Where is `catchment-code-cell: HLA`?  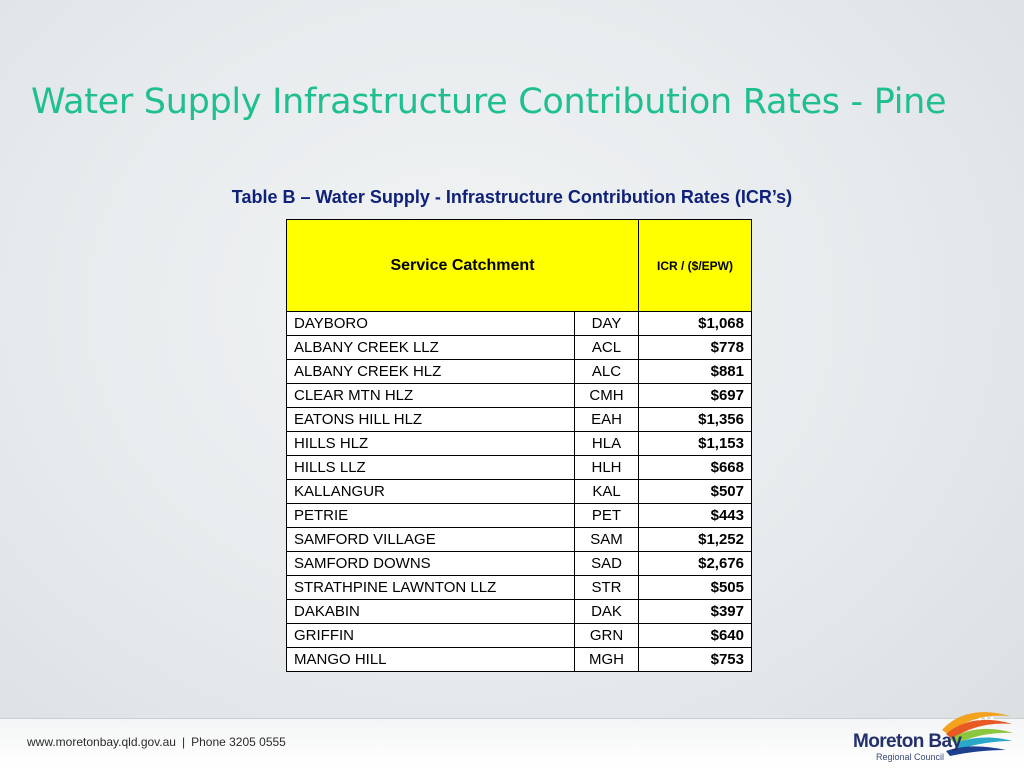 catchment-code-cell: HLA is located at coordinates (606, 443).